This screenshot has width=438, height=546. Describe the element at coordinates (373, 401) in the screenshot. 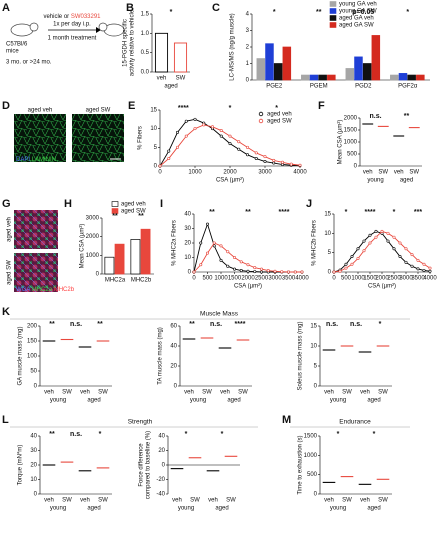

I see `group-label: aged` at that location.